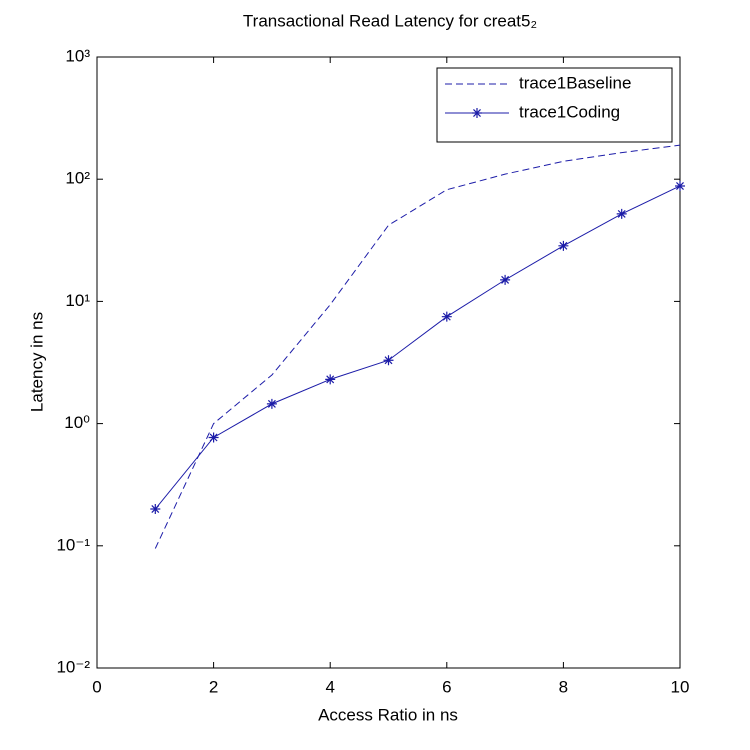 This screenshot has height=750, width=750. I want to click on x-tick-label: 2, so click(213, 686).